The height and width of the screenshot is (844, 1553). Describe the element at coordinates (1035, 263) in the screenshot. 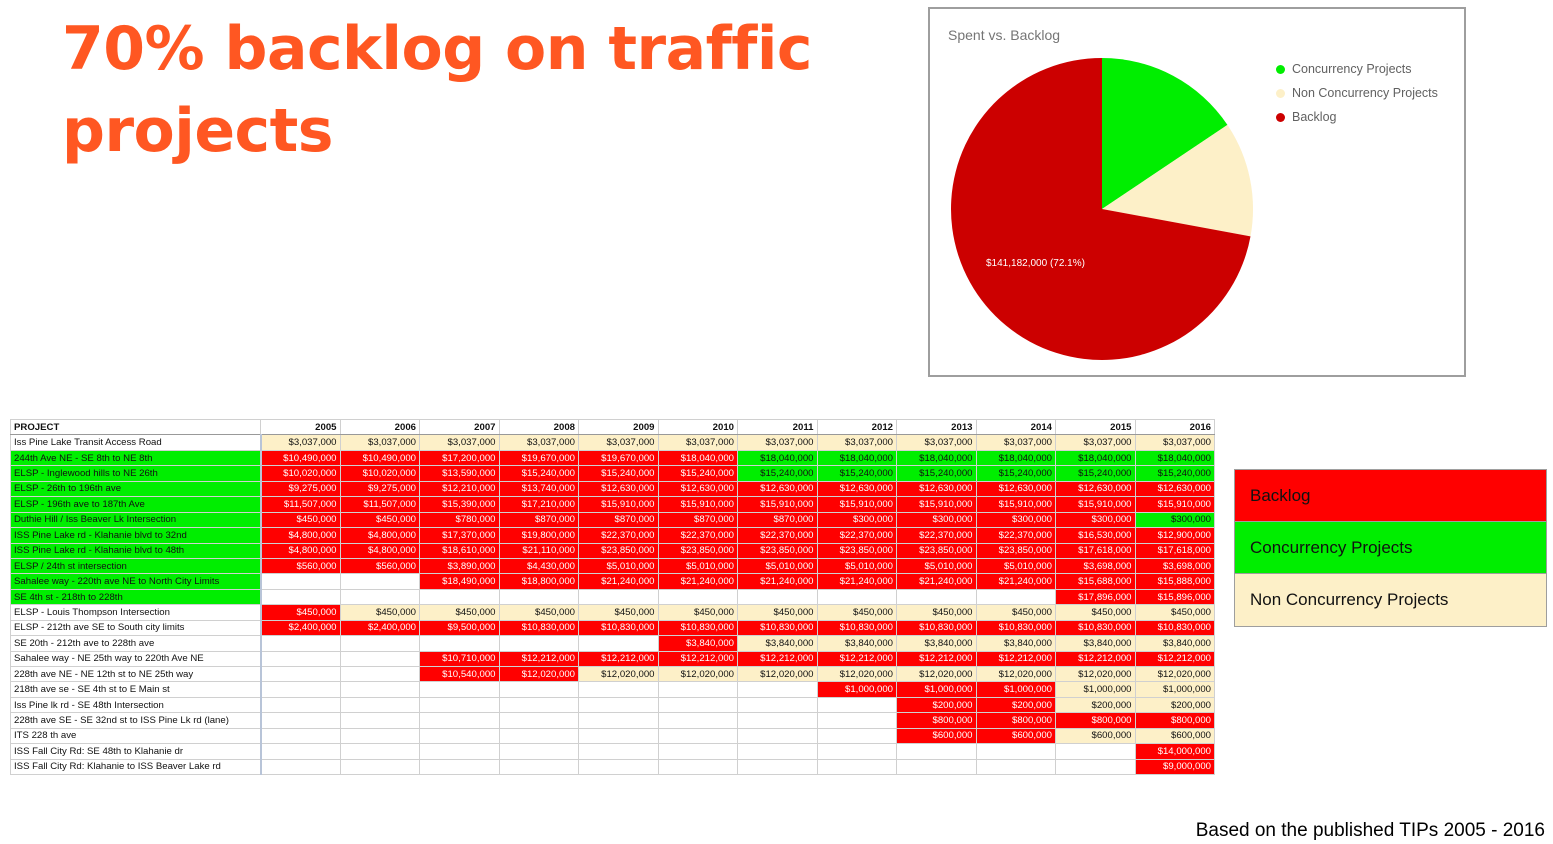

I see `pie-slice-label: $141,182,000 (72.1%)` at that location.